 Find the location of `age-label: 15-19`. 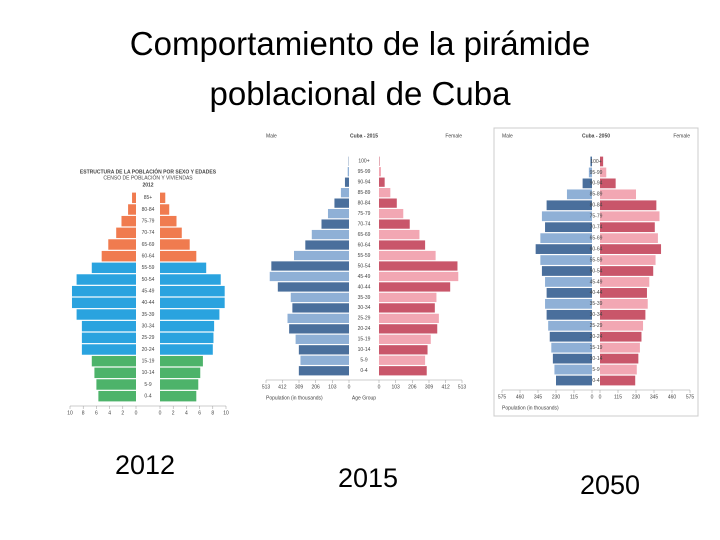

age-label: 15-19 is located at coordinates (148, 361).